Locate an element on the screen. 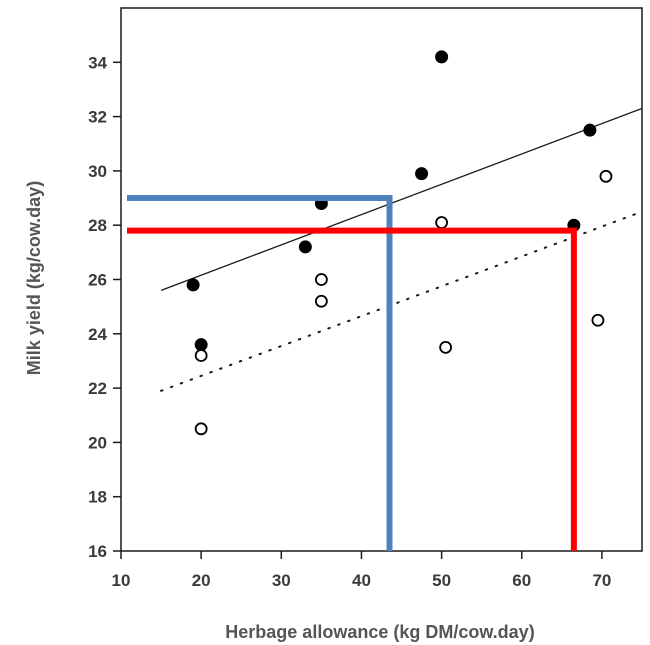 The image size is (650, 645). x-tick-label: 40 is located at coordinates (361, 580).